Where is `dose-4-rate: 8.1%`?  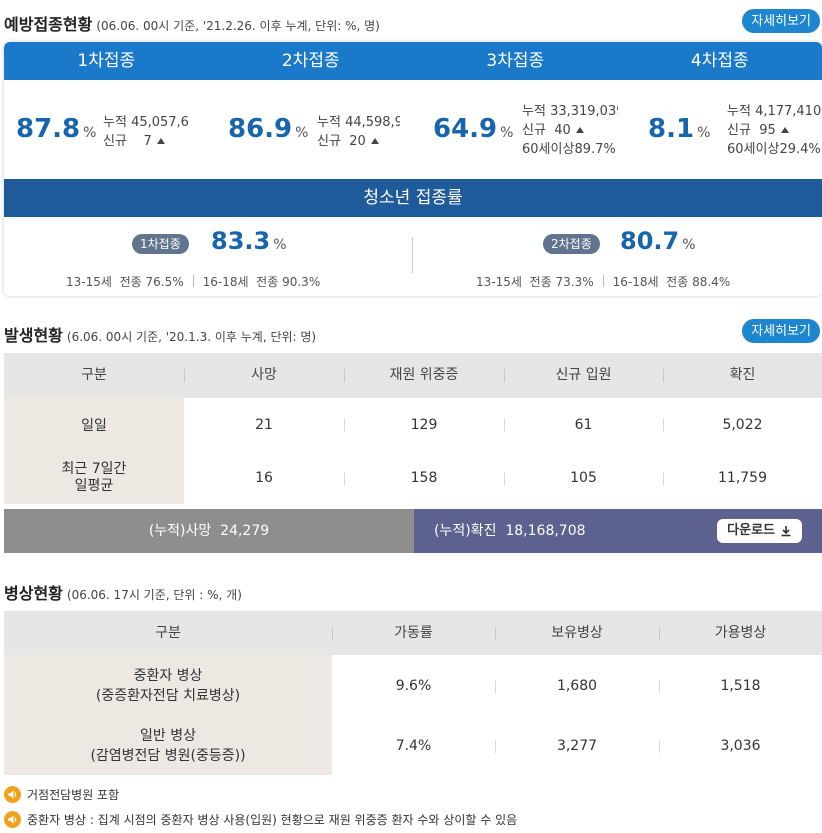 dose-4-rate: 8.1% is located at coordinates (679, 129).